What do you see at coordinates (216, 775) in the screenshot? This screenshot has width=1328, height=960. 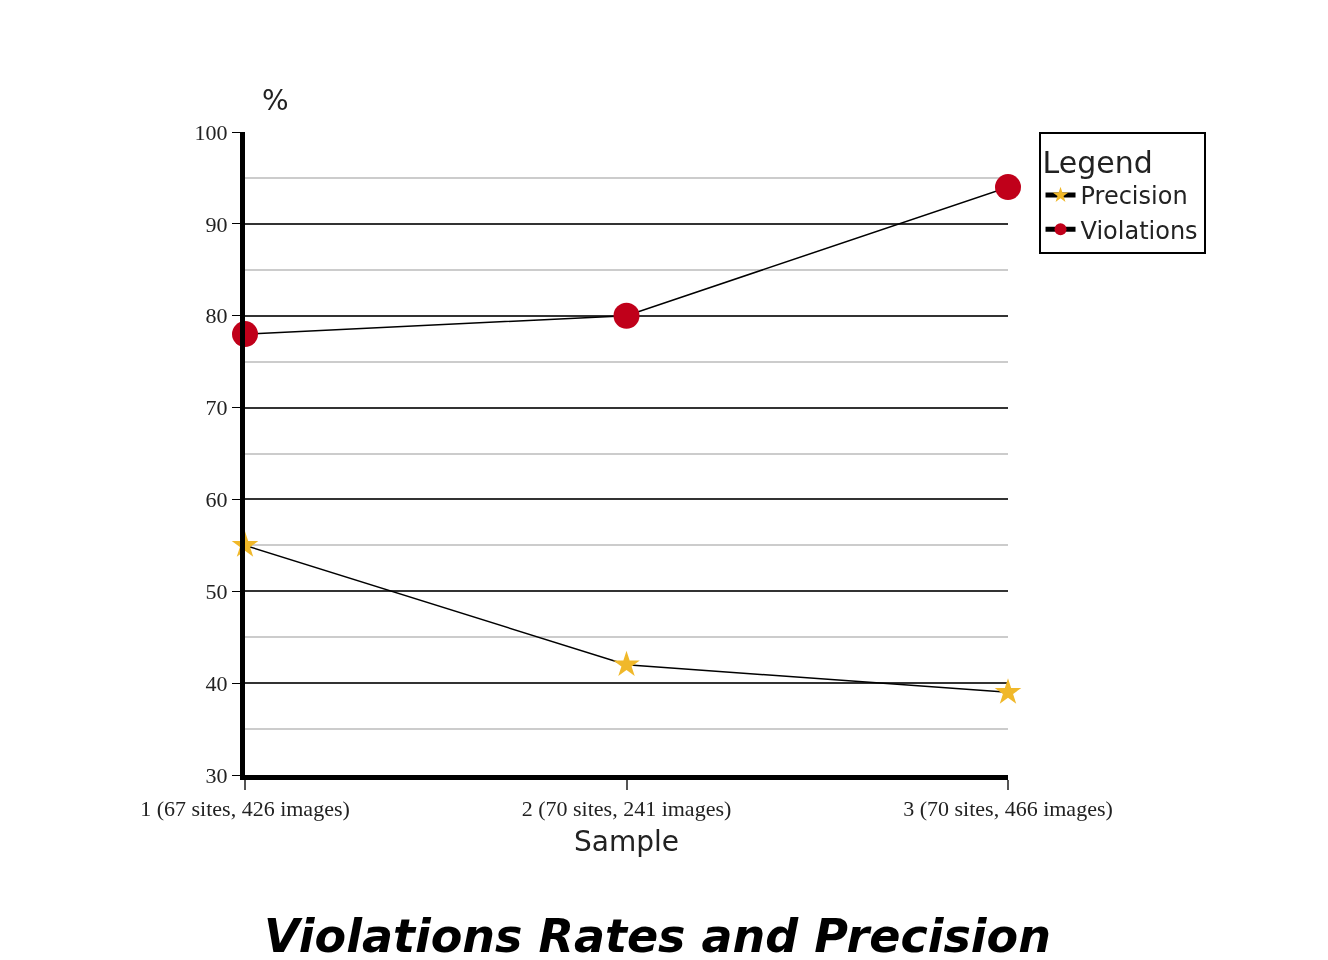 I see `y-tick-label: 30` at bounding box center [216, 775].